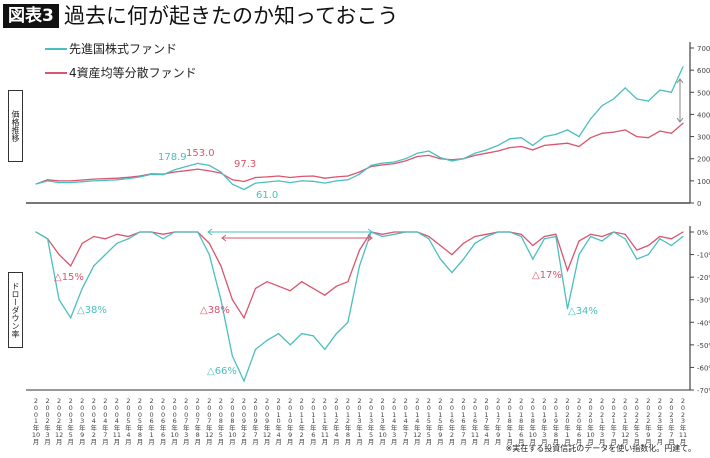  Describe the element at coordinates (600, 448) in the screenshot. I see `footnote: ※実在する投資信託のデータを使い指数化。円建て。` at that location.